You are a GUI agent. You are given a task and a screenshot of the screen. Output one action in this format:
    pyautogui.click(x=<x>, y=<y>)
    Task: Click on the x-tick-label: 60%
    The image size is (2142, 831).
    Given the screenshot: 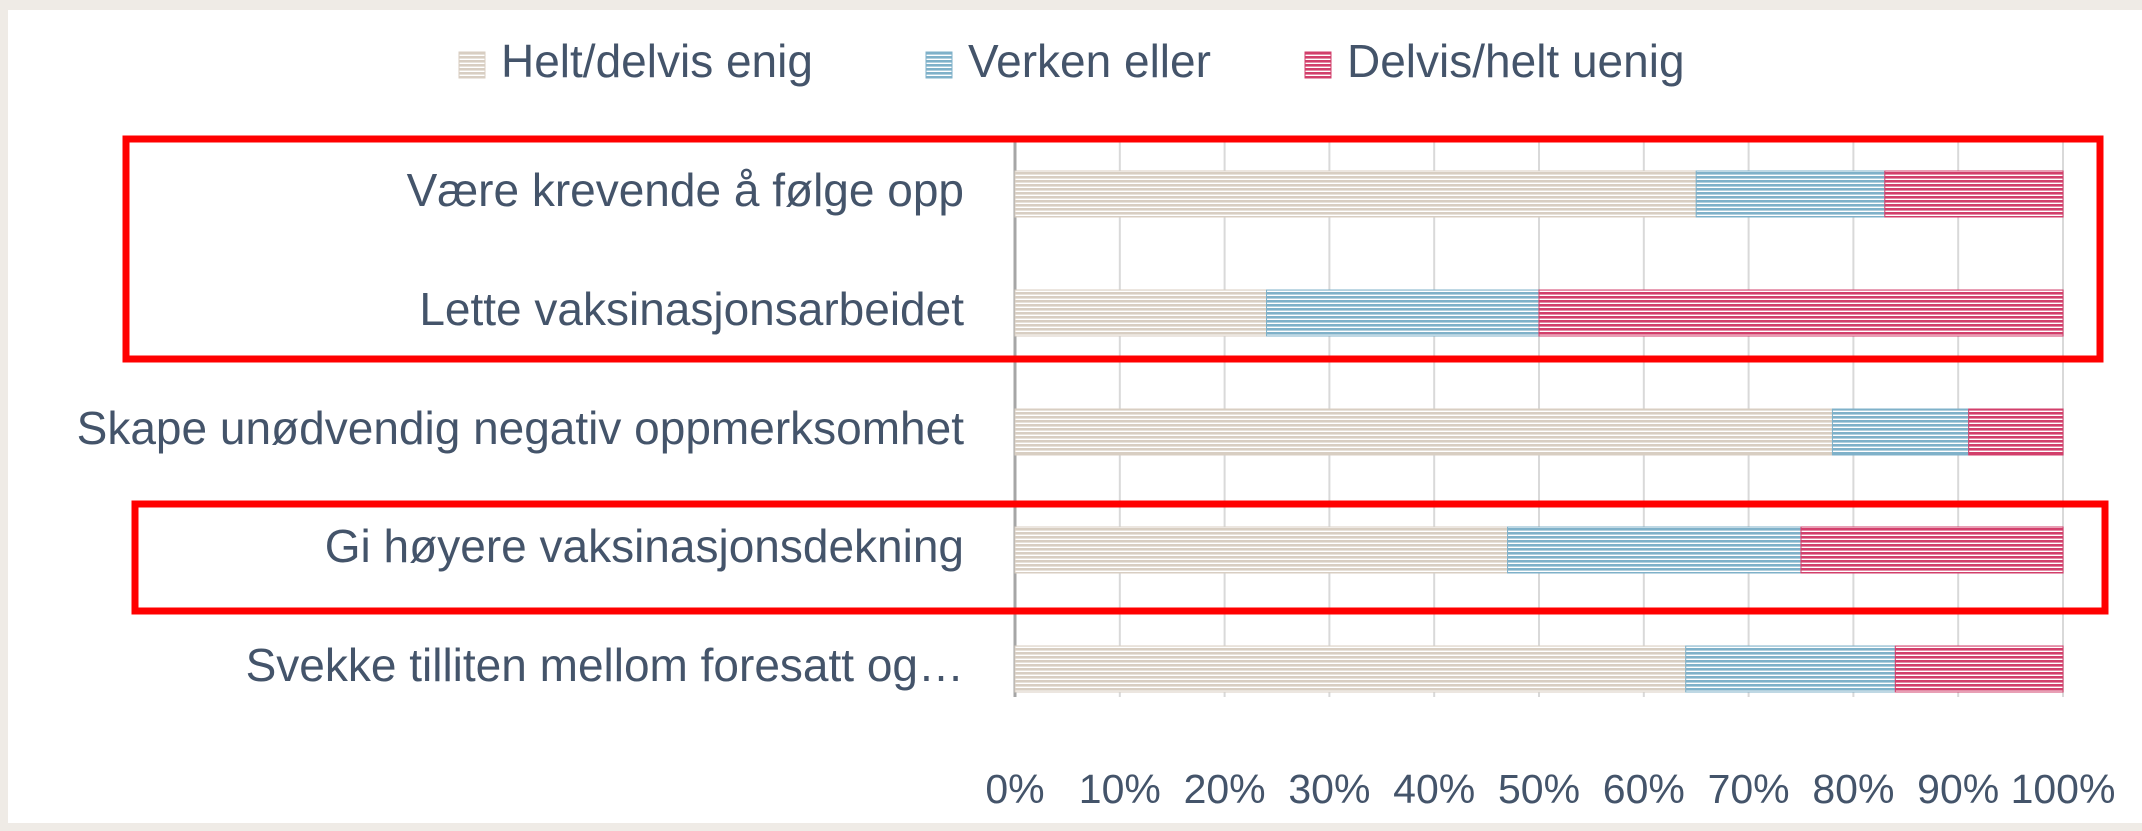 What is the action you would take?
    pyautogui.click(x=1644, y=789)
    